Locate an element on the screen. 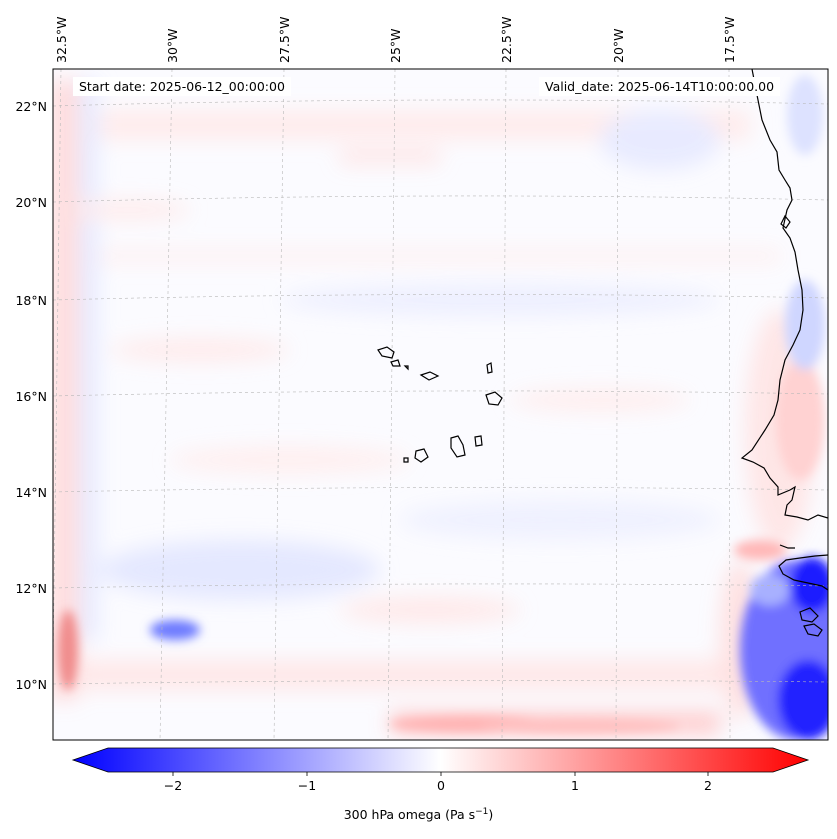 This screenshot has height=839, width=837. cape-verde-islands is located at coordinates (386, 352).